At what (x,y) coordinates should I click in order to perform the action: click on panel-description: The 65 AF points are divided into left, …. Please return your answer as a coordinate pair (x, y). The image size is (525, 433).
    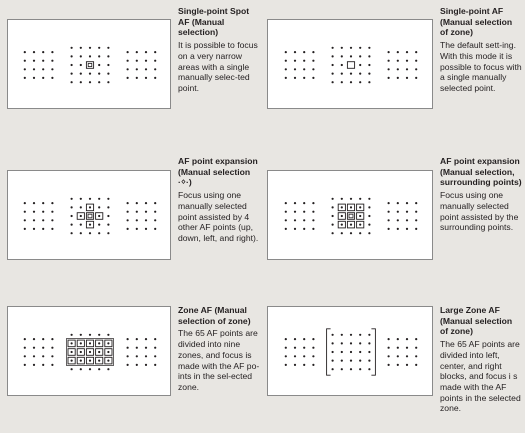
    Looking at the image, I should click on (480, 376).